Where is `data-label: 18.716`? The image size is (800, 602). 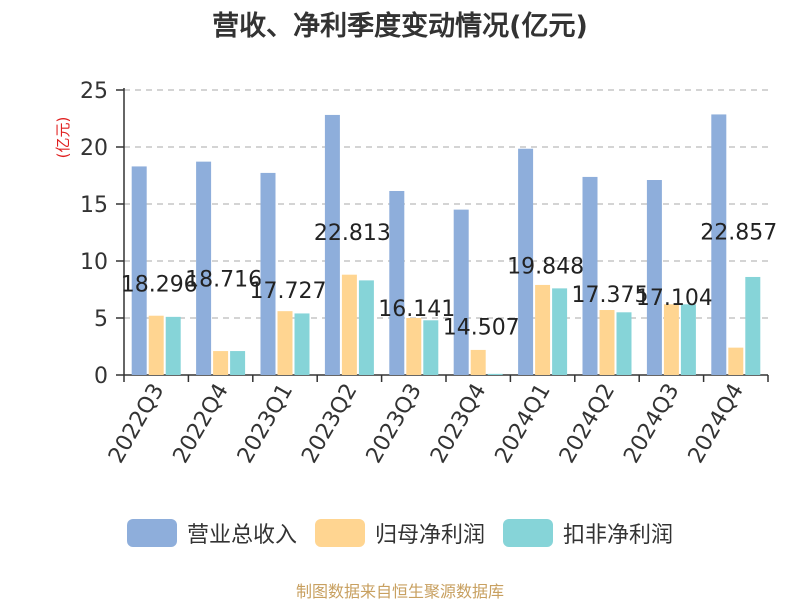 data-label: 18.716 is located at coordinates (223, 280).